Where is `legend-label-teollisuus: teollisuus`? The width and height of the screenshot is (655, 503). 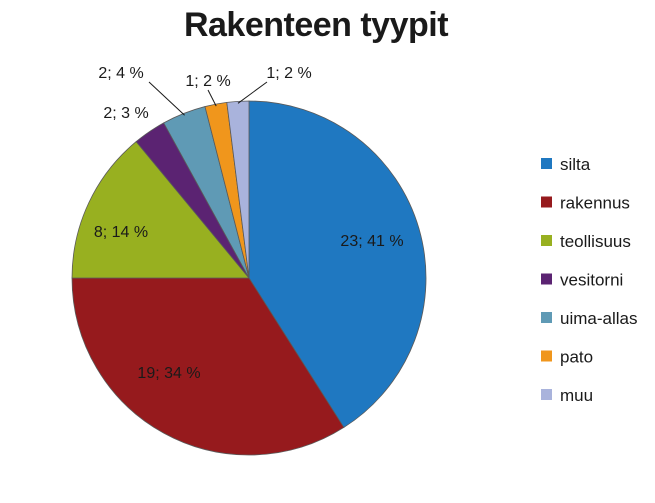
legend-label-teollisuus: teollisuus is located at coordinates (595, 241).